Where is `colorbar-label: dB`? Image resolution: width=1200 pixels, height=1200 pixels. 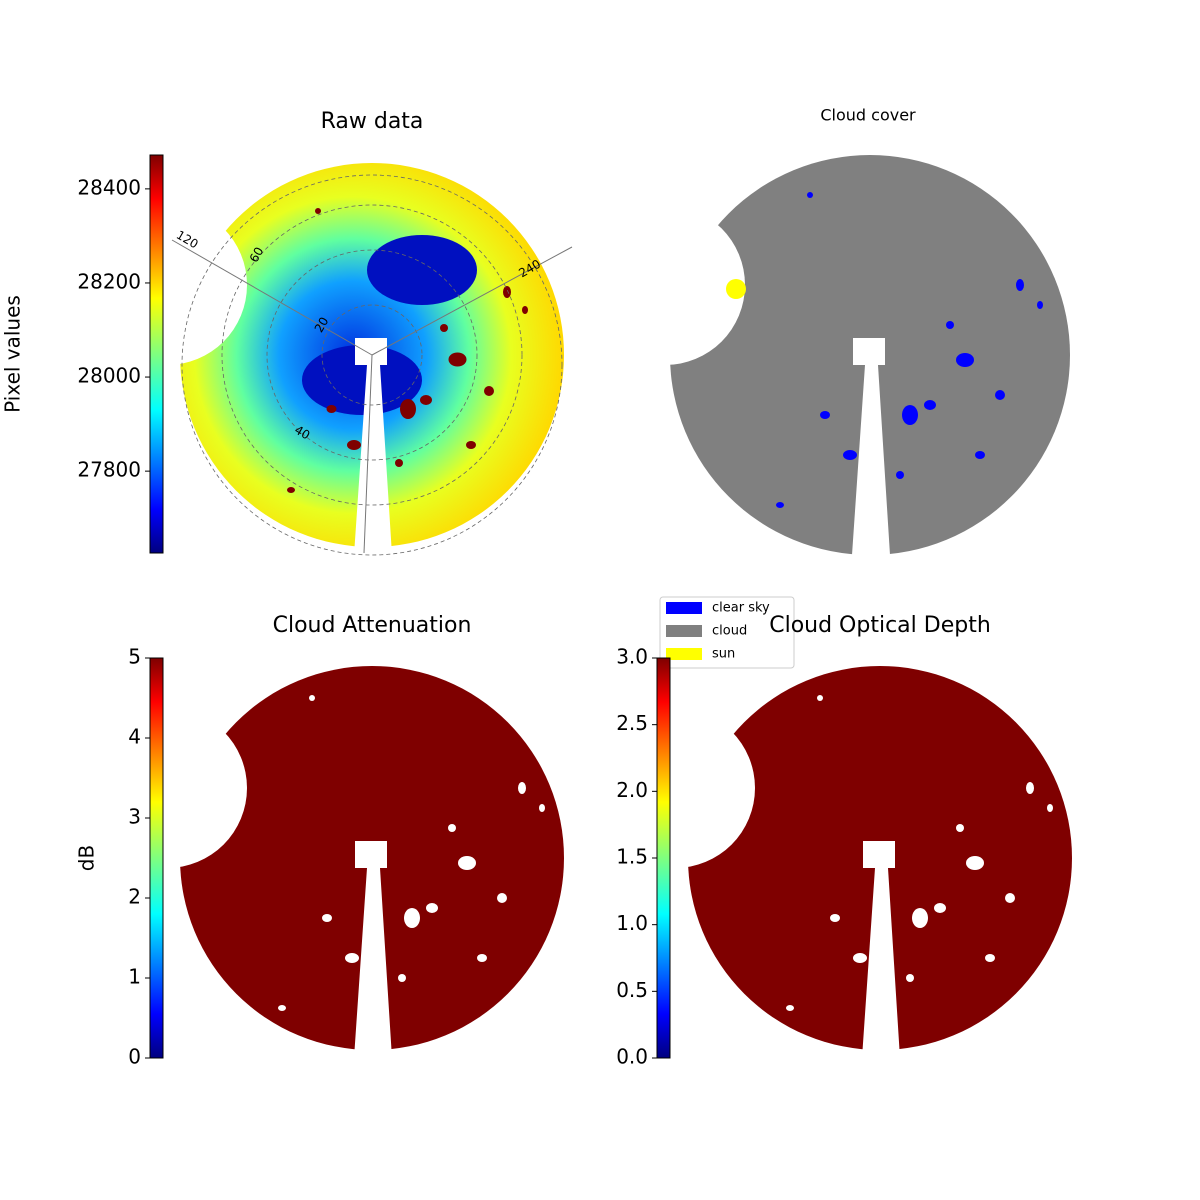 colorbar-label: dB is located at coordinates (87, 858).